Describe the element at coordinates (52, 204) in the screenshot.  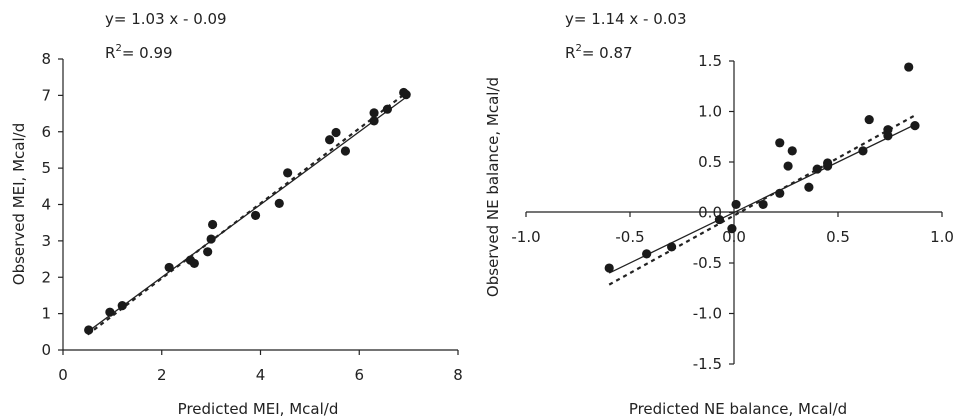
I see `mei-y-ticks: 0 1 2 3 4 5 6 7 8` at that location.